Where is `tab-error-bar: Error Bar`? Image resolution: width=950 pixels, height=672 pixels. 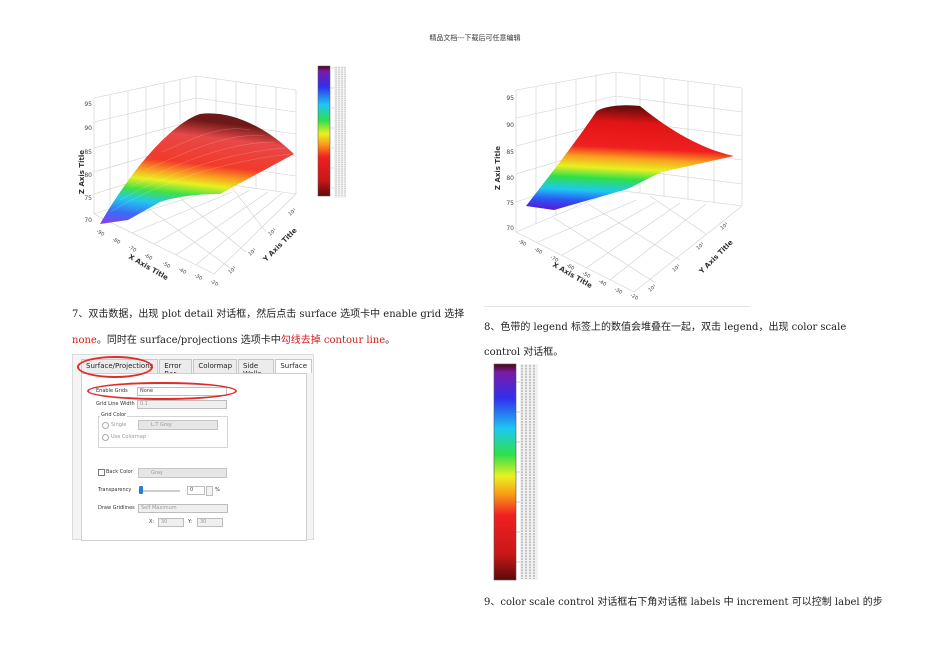
tab-error-bar: Error Bar is located at coordinates (176, 368).